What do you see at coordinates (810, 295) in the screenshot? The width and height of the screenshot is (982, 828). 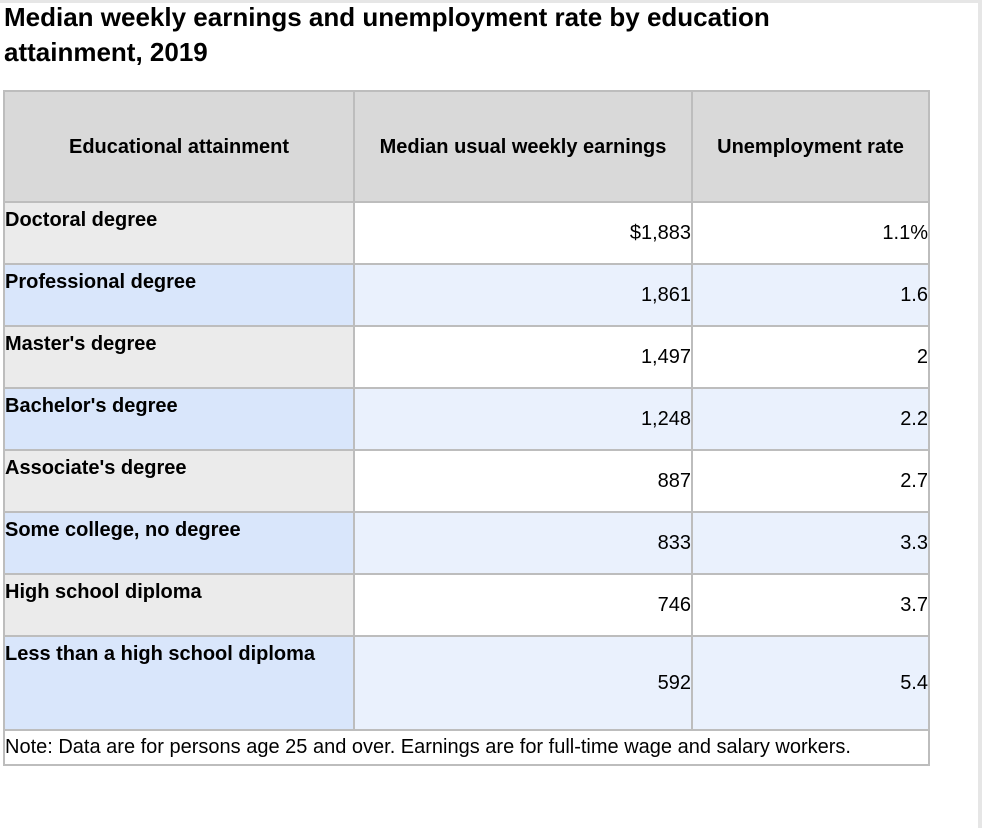 I see `unemployment-rate-cell: 1.6` at bounding box center [810, 295].